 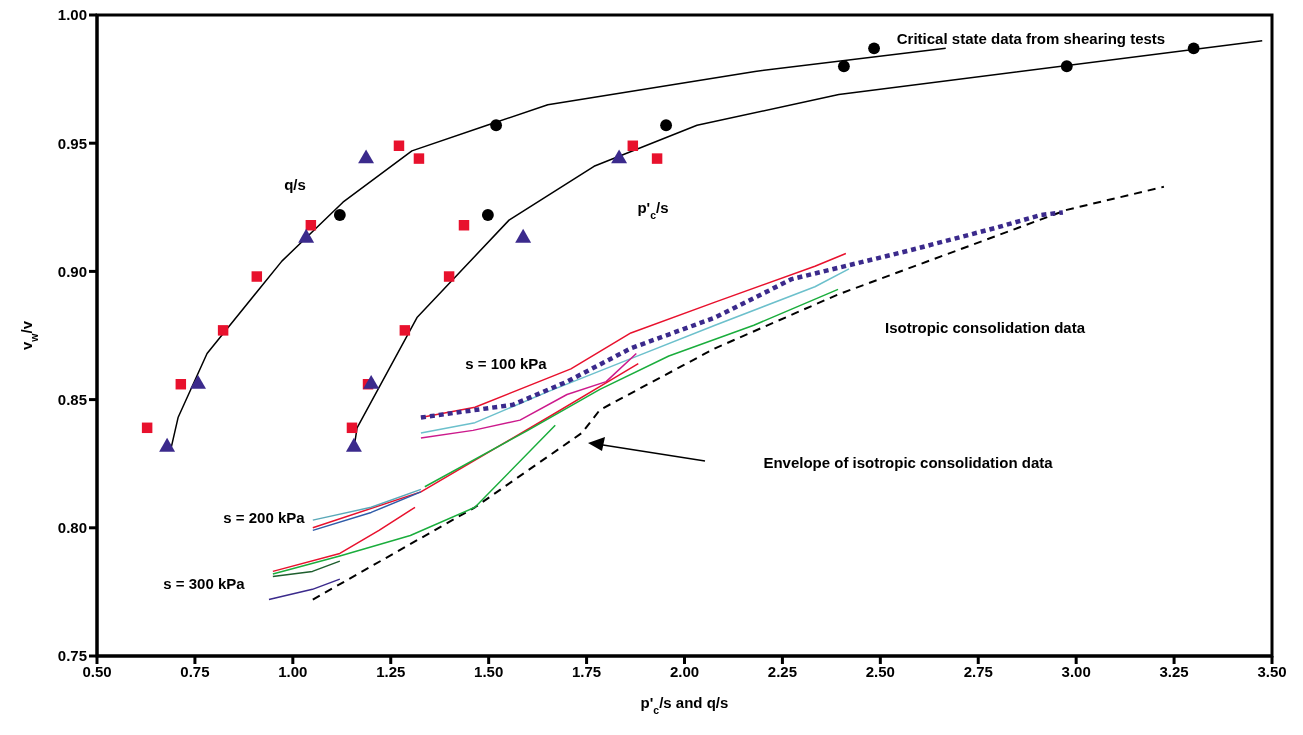 I want to click on y-tick-label: 0.85, so click(x=72, y=399).